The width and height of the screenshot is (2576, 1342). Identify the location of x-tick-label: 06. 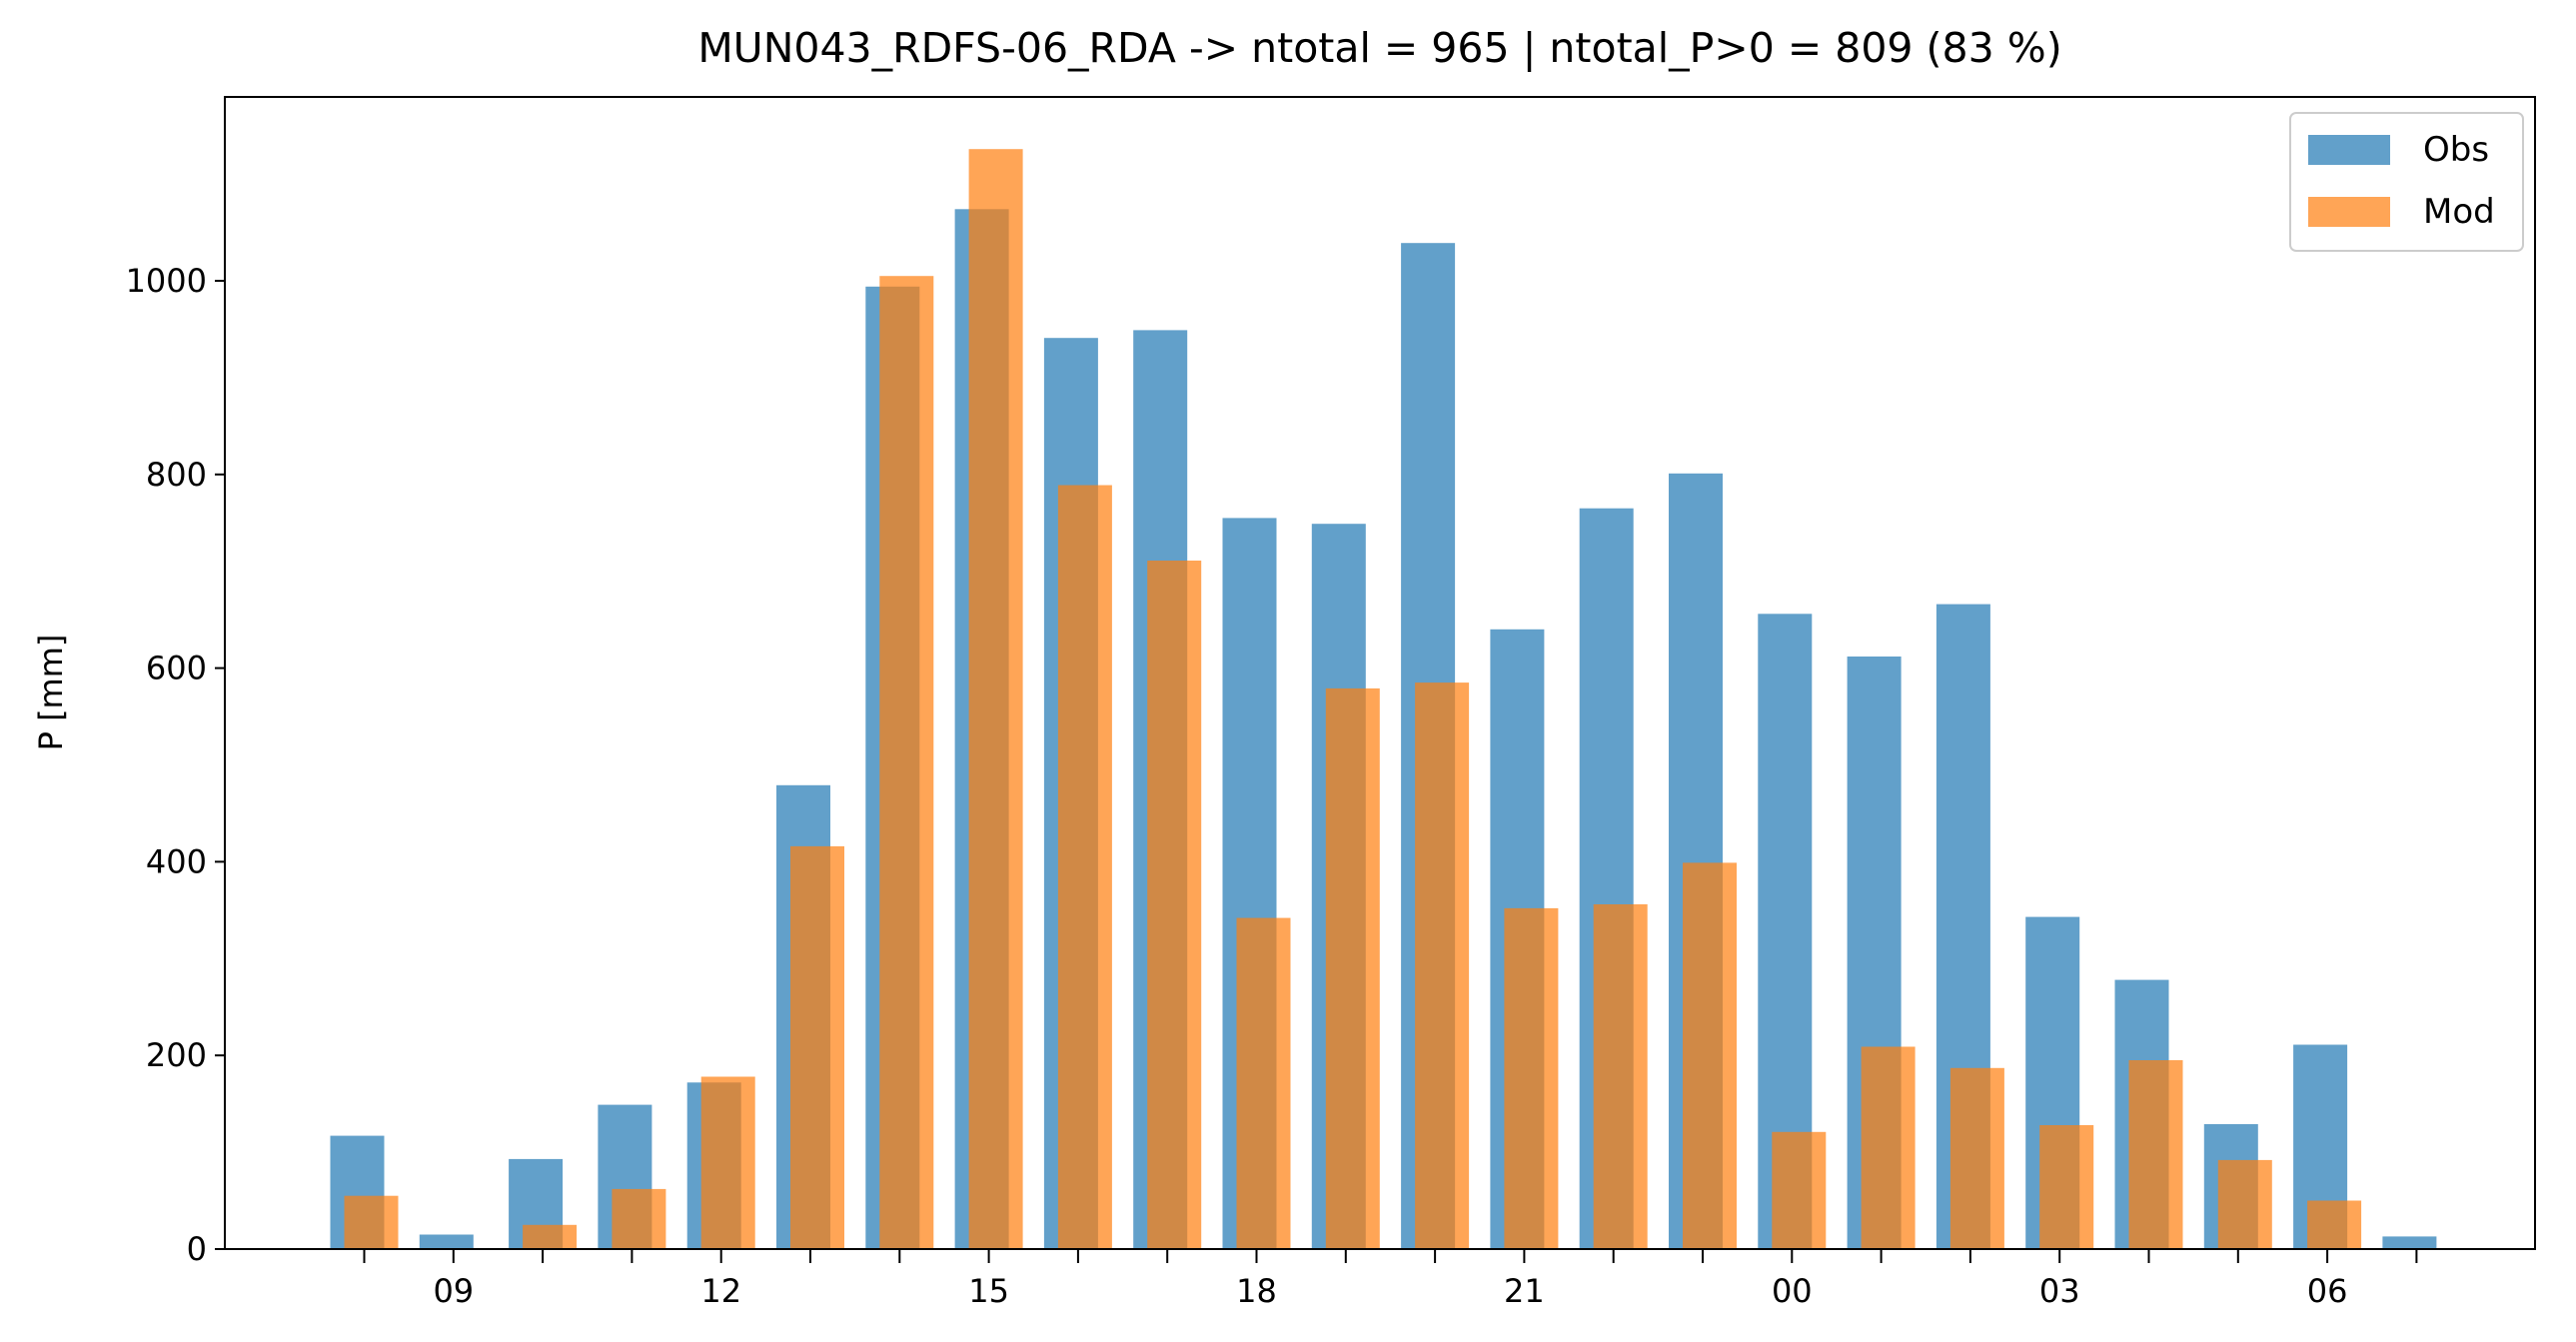
(2327, 1291).